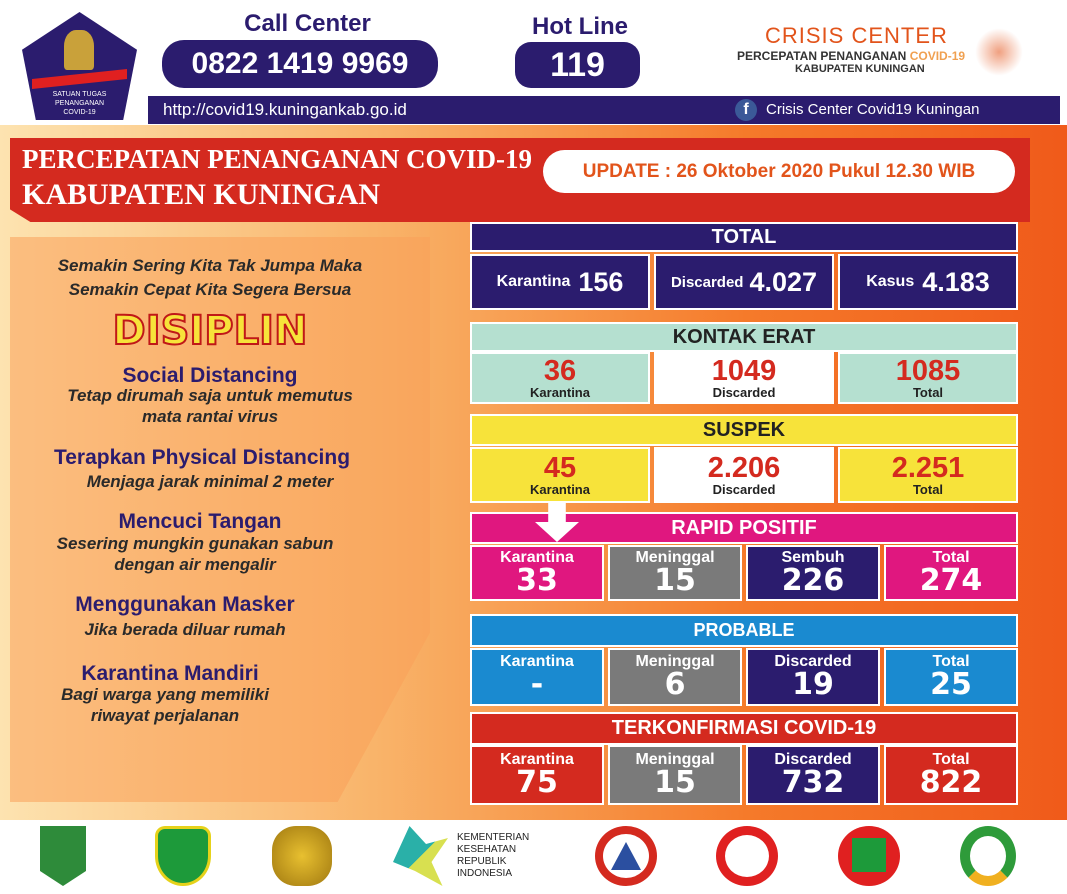 The height and width of the screenshot is (894, 1067). What do you see at coordinates (856, 35) in the screenshot?
I see `crisis-center-title: CRISIS CENTER` at bounding box center [856, 35].